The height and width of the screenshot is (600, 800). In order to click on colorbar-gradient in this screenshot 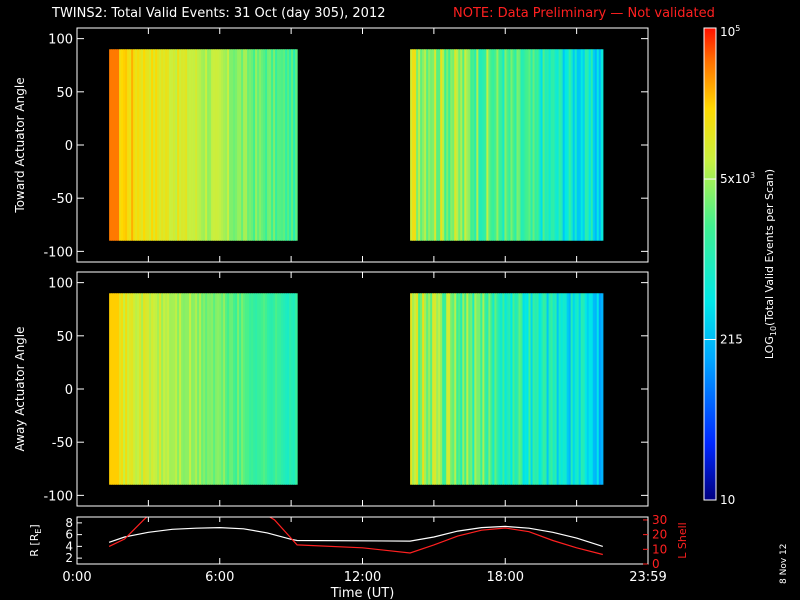, I will do `click(710, 264)`.